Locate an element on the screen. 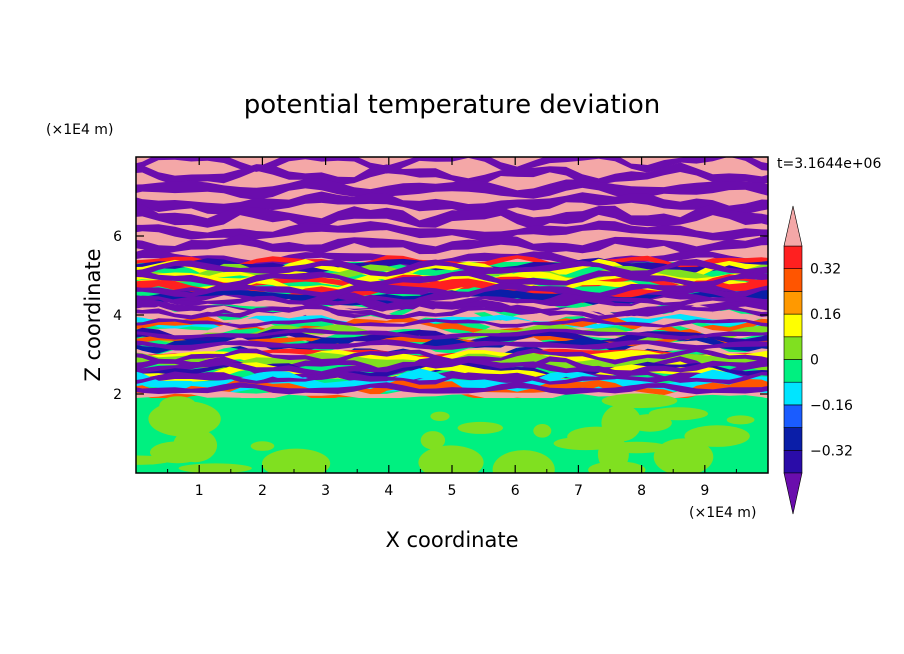 The image size is (904, 654). colorbar: 0.32 0.16 0 −0.16 −0.32 is located at coordinates (818, 360).